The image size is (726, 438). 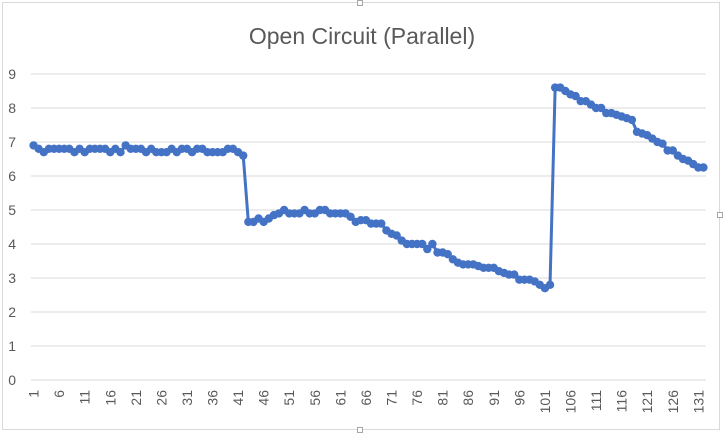 I want to click on x-tick-label: 16, so click(x=110, y=398).